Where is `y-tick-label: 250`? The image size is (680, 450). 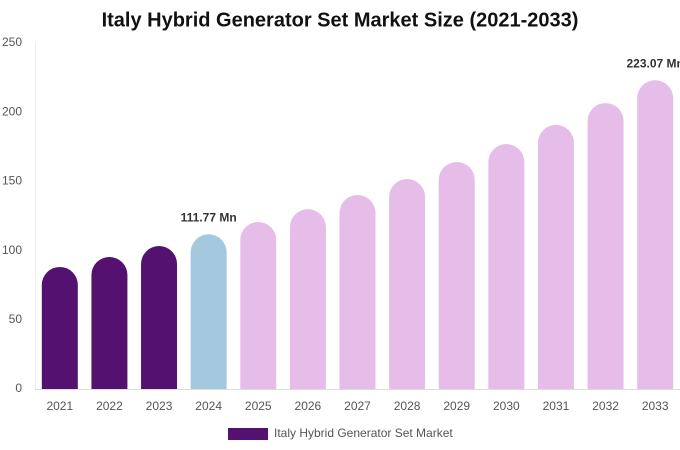 y-tick-label: 250 is located at coordinates (12, 42).